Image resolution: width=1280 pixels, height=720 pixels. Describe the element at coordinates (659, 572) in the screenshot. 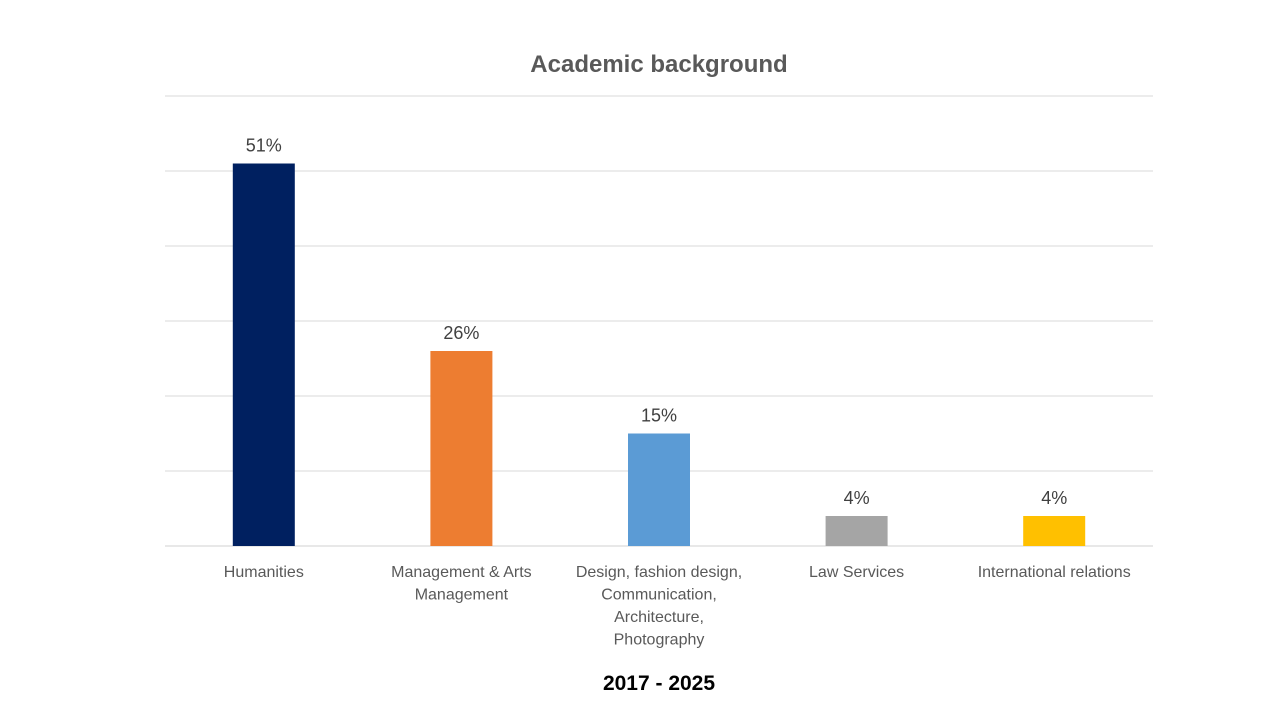

I see `category-label-line: Design, fashion design,` at that location.